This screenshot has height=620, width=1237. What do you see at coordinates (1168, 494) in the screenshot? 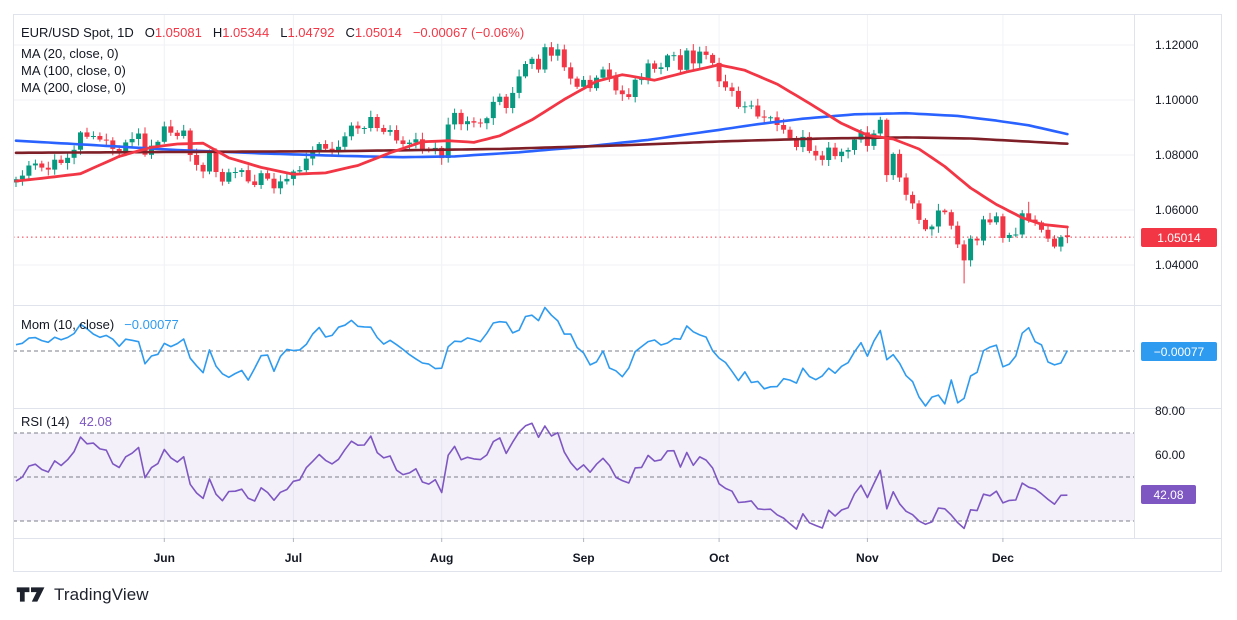
I see `rsi-value-badge: 42.08` at bounding box center [1168, 494].